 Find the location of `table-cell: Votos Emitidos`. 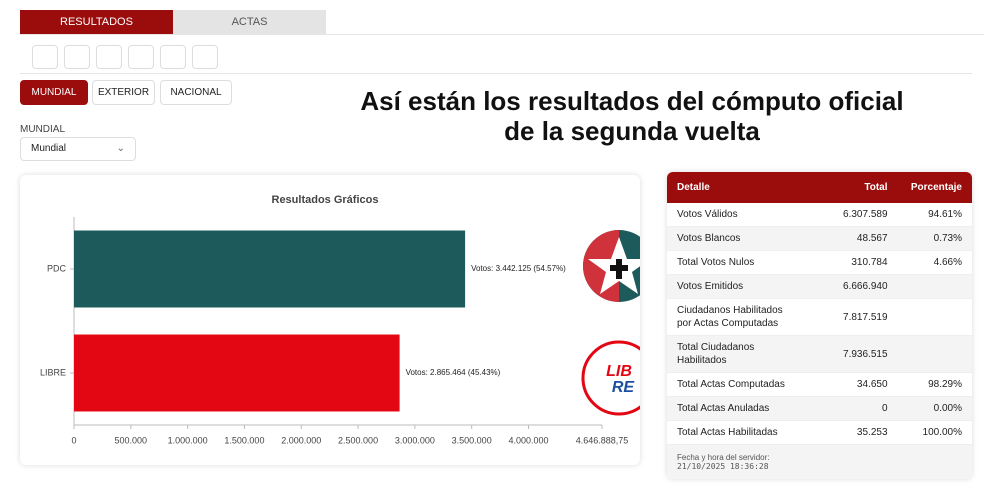

table-cell: Votos Emitidos is located at coordinates (744, 286).